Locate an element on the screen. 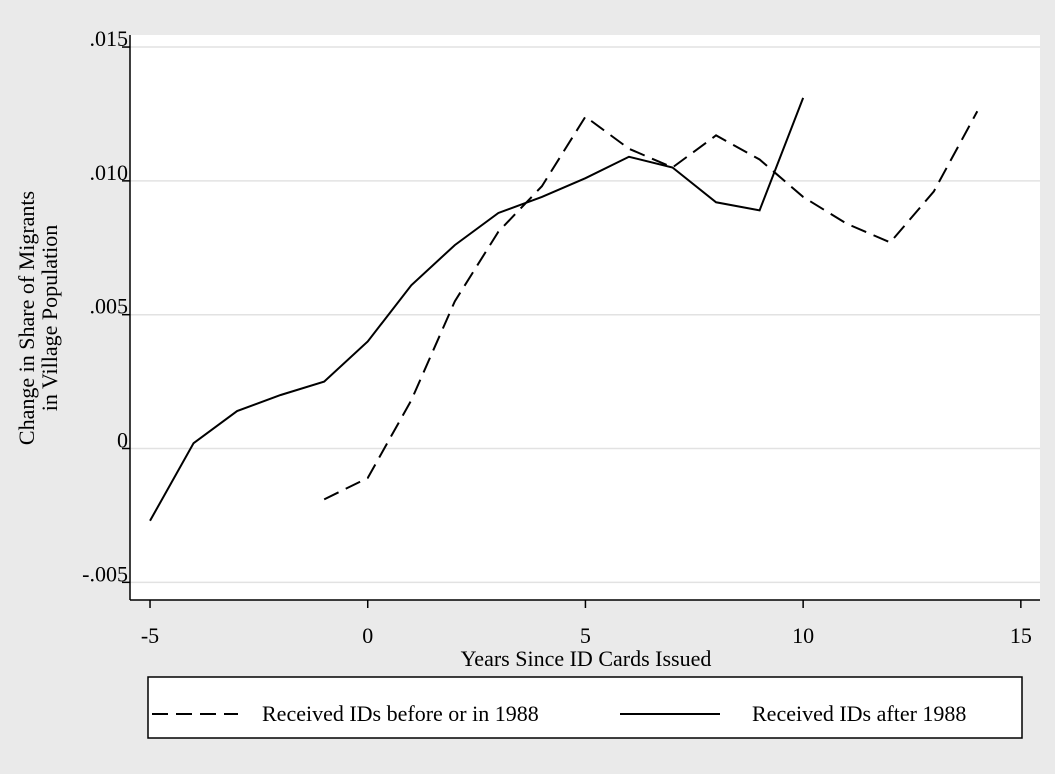  x-tick-label: 15 is located at coordinates (1021, 635).